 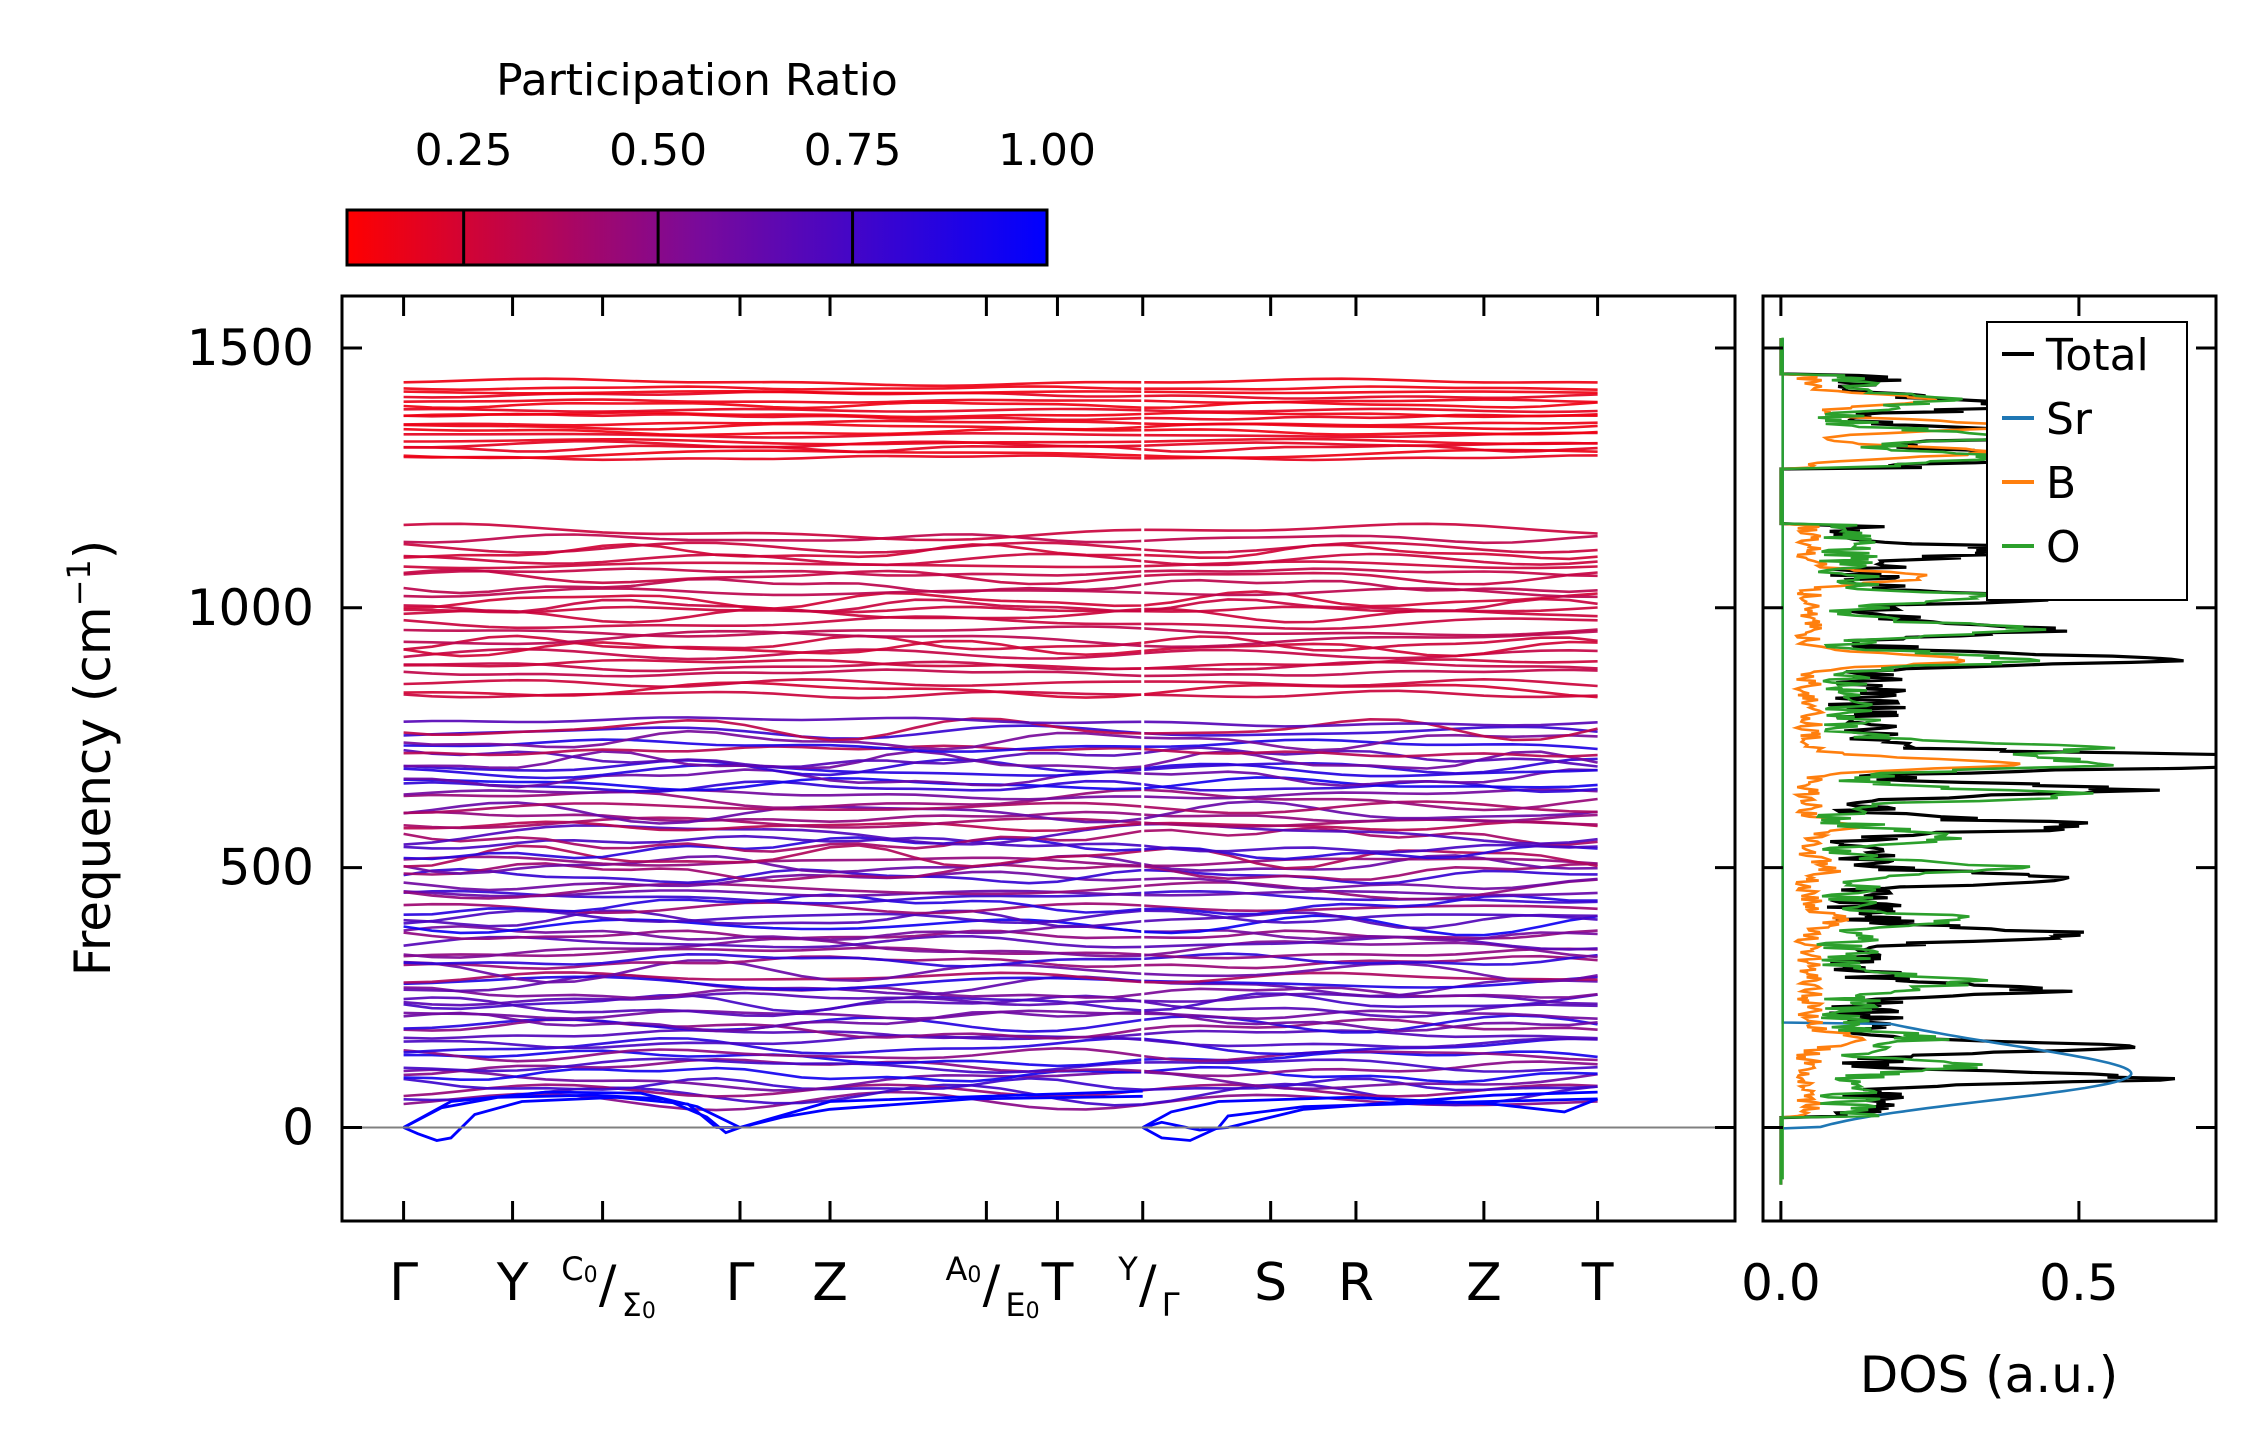 What do you see at coordinates (1127, 1269) in the screenshot?
I see `kpoint-label-top: Y` at bounding box center [1127, 1269].